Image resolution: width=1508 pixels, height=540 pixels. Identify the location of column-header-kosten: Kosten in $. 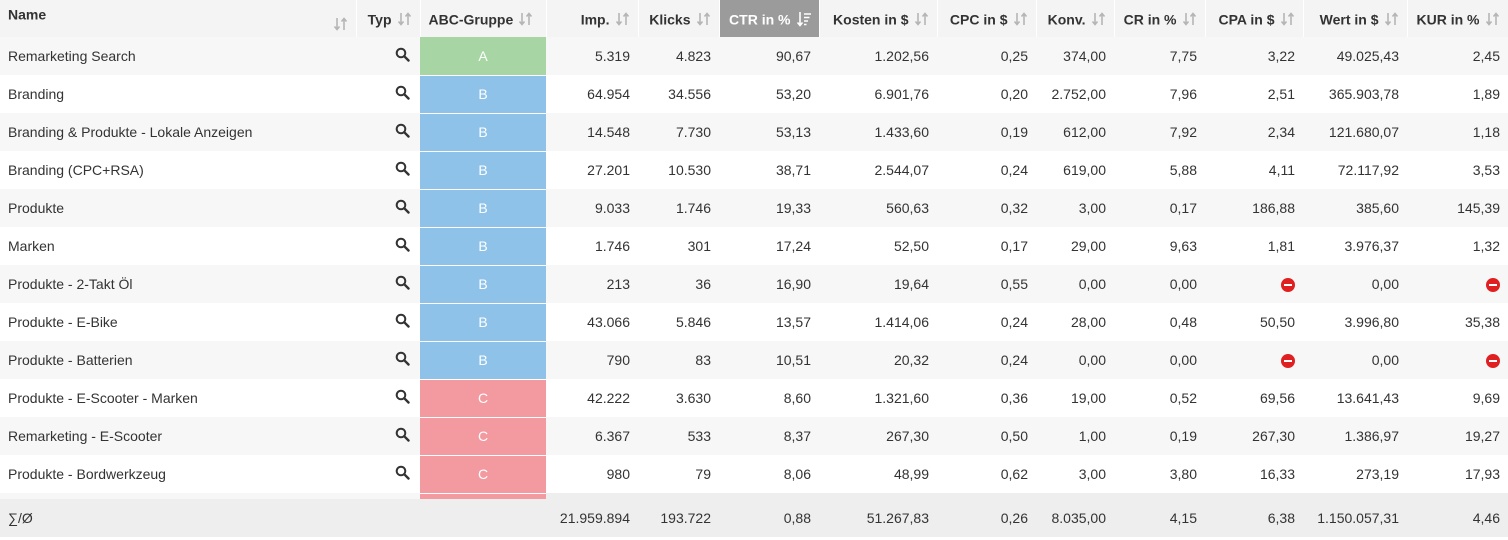
(878, 18).